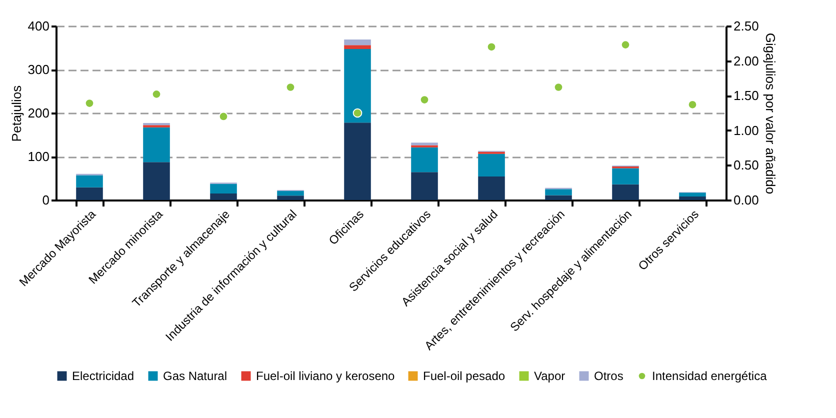 The width and height of the screenshot is (836, 418). I want to click on y2-tick-label: 0.00, so click(746, 200).